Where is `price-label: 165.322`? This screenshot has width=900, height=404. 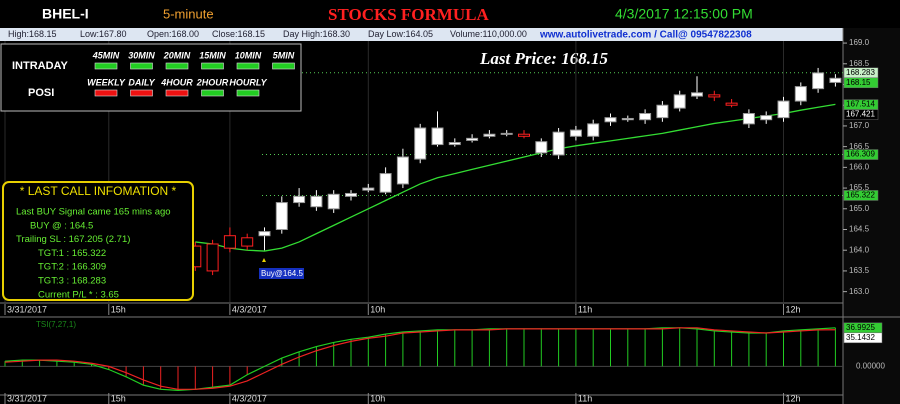
price-label: 165.322 is located at coordinates (860, 195).